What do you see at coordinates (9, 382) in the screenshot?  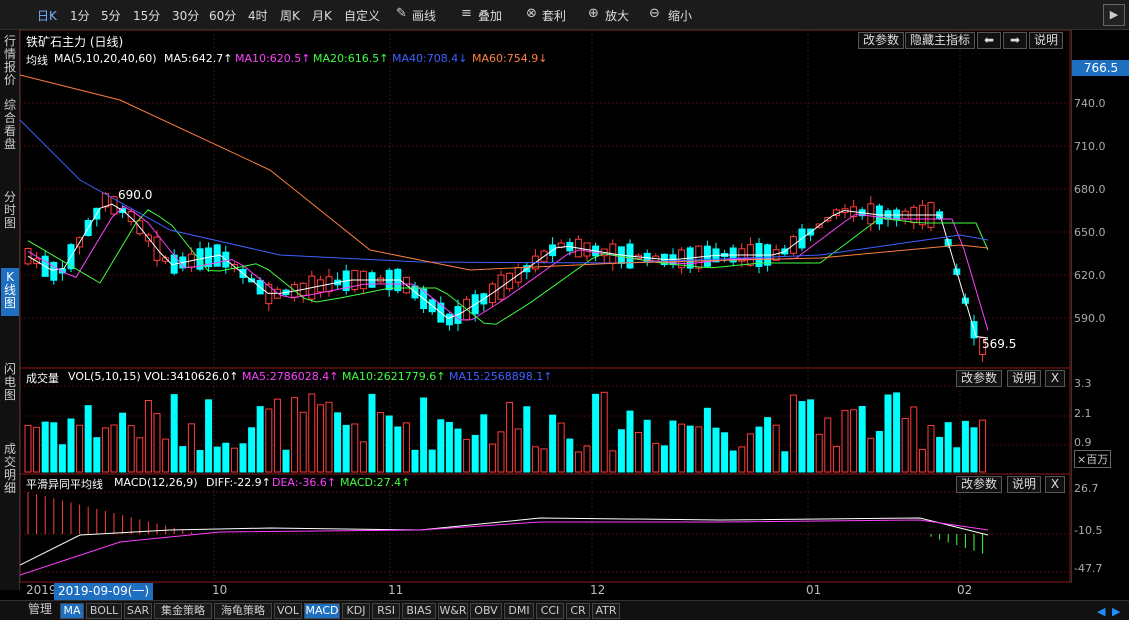 I see `sidebar-item-flash: 闪电图` at bounding box center [9, 382].